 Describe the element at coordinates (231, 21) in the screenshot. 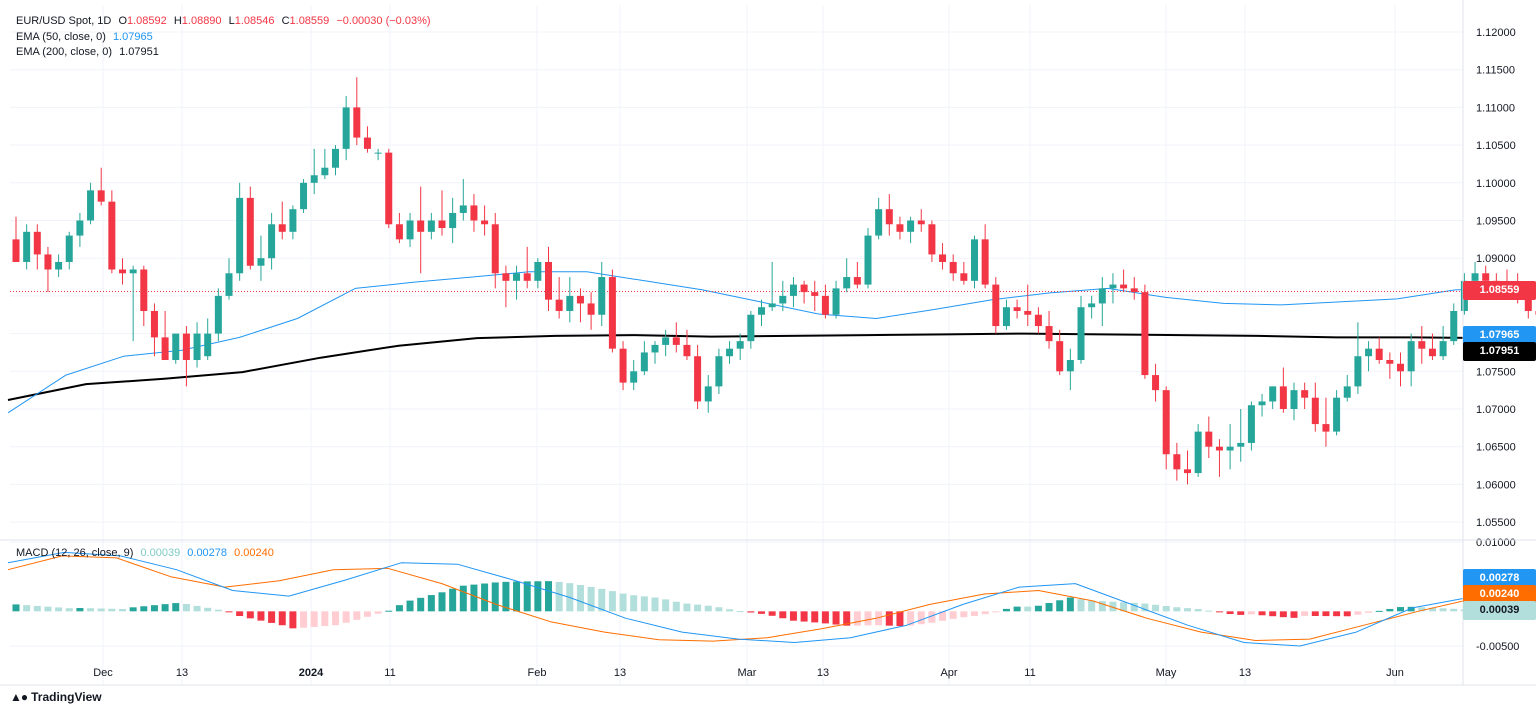

I see `low-label: L` at that location.